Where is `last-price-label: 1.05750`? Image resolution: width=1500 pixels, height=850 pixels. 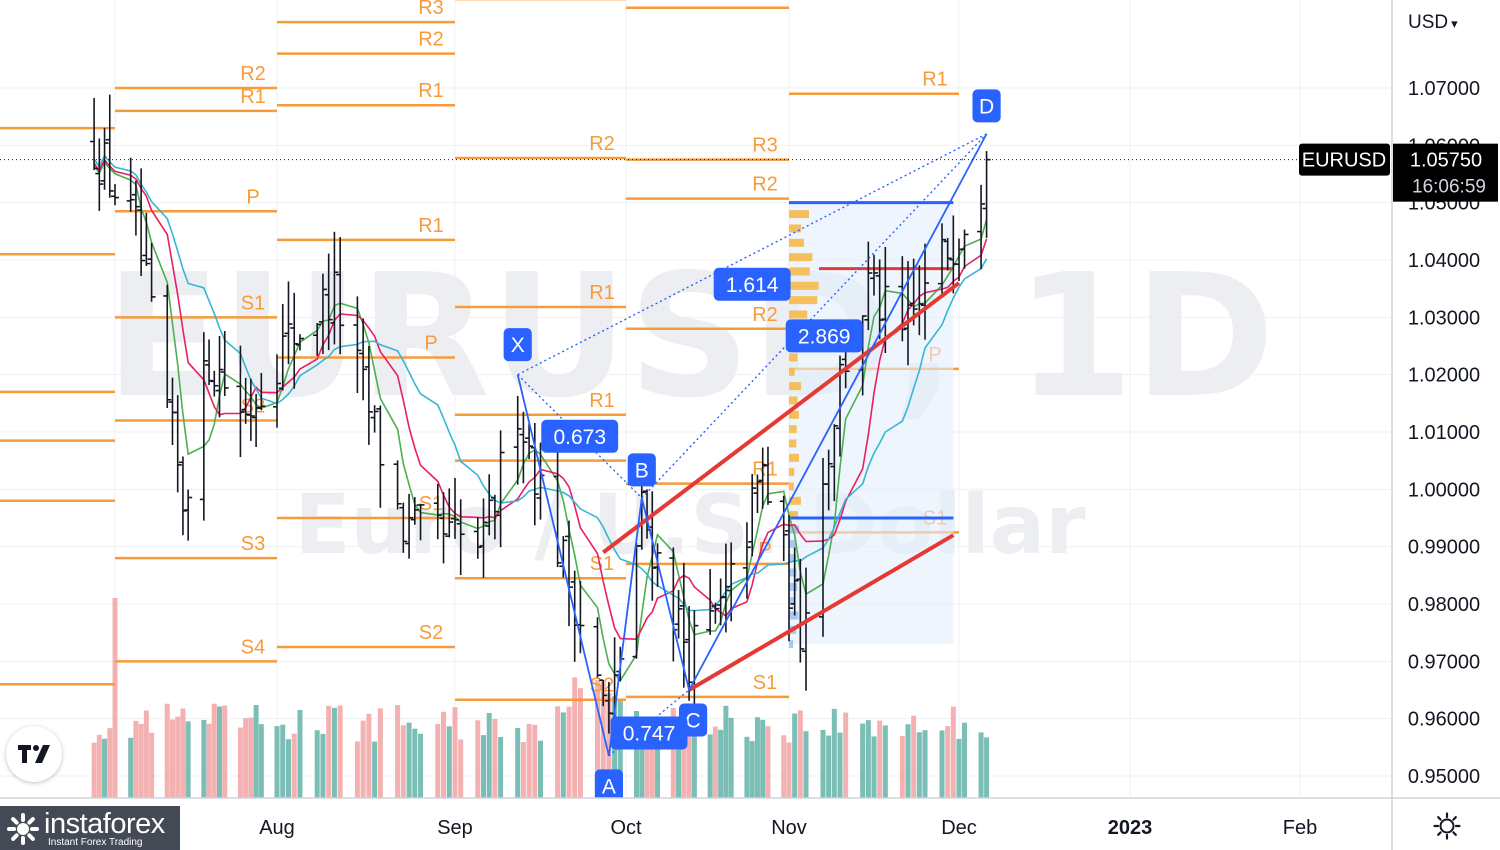 last-price-label: 1.05750 is located at coordinates (1446, 161).